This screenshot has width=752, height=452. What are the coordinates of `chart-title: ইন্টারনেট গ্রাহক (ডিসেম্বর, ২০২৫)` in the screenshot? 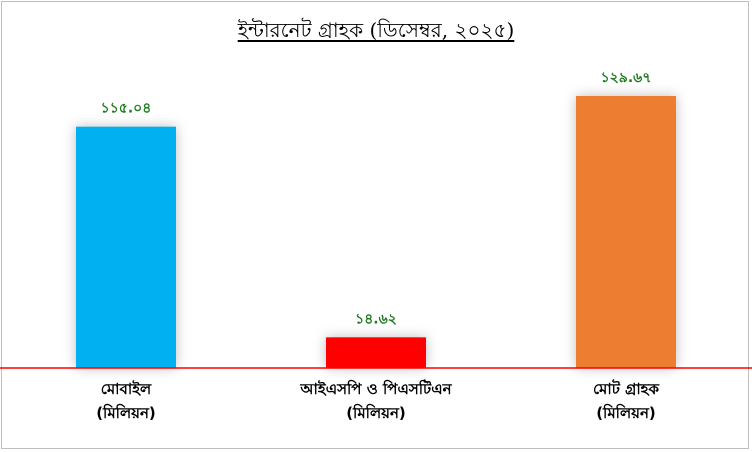 It's located at (376, 30).